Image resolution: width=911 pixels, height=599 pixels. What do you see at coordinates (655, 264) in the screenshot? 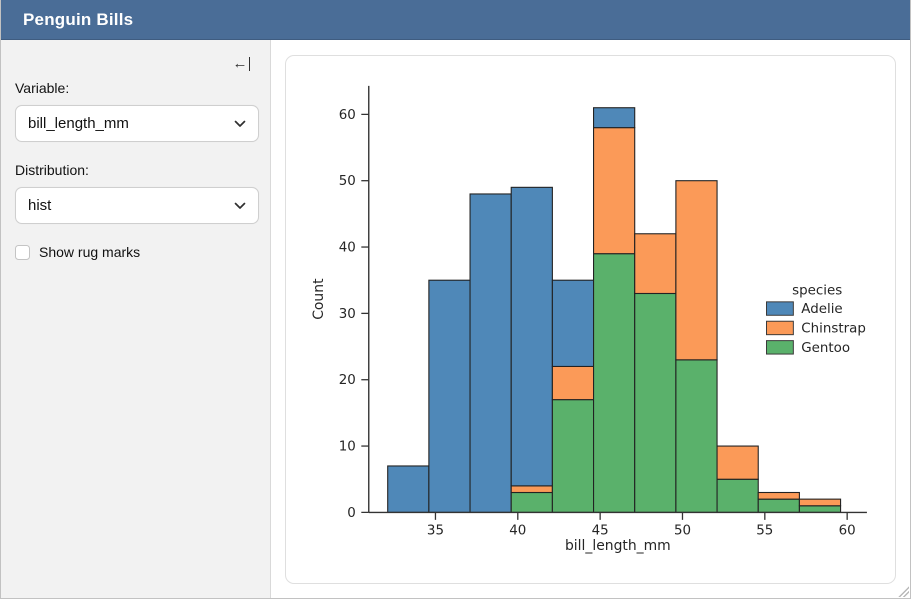
I see `histogram-bar-segment-chinstrap-bin6` at bounding box center [655, 264].